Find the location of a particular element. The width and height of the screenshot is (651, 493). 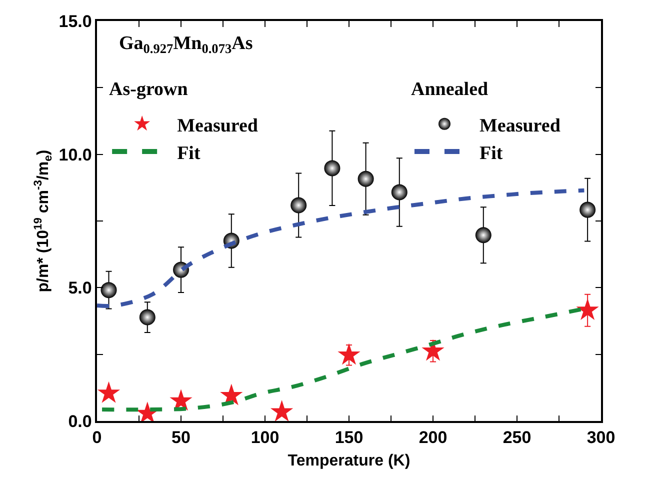

x-tick-label: 300 is located at coordinates (601, 438).